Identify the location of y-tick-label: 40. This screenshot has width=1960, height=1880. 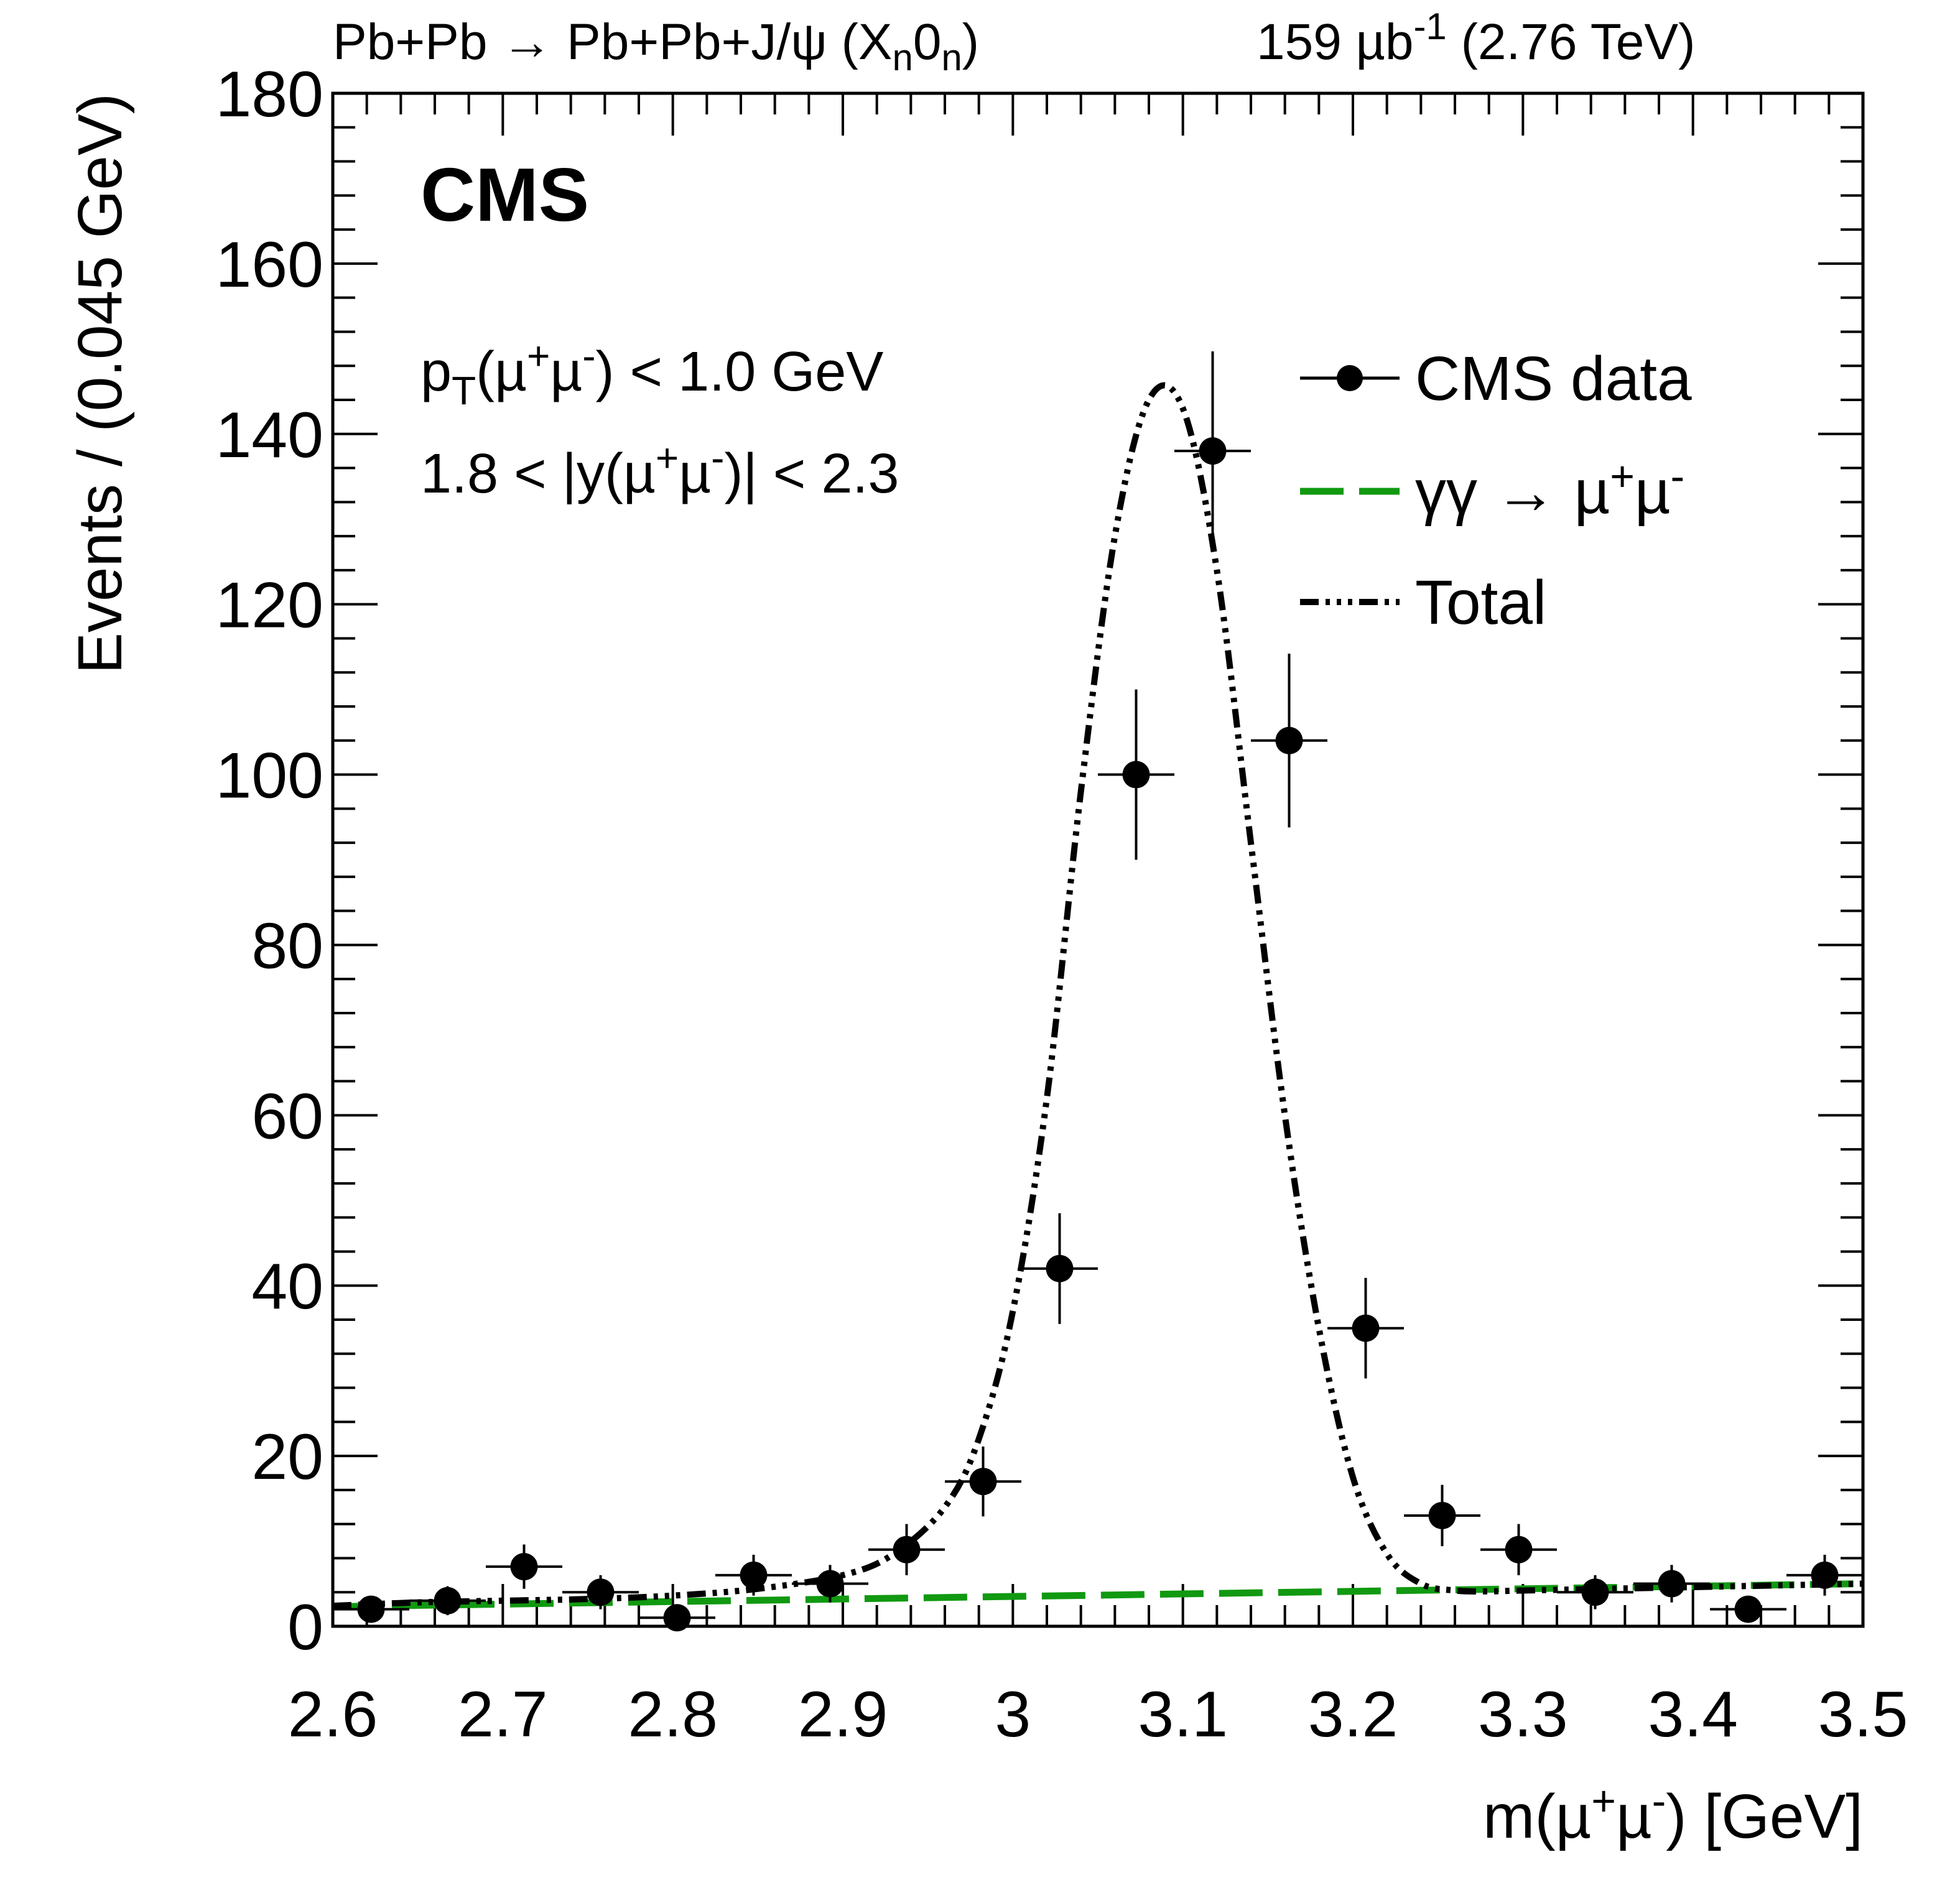
(287, 1287).